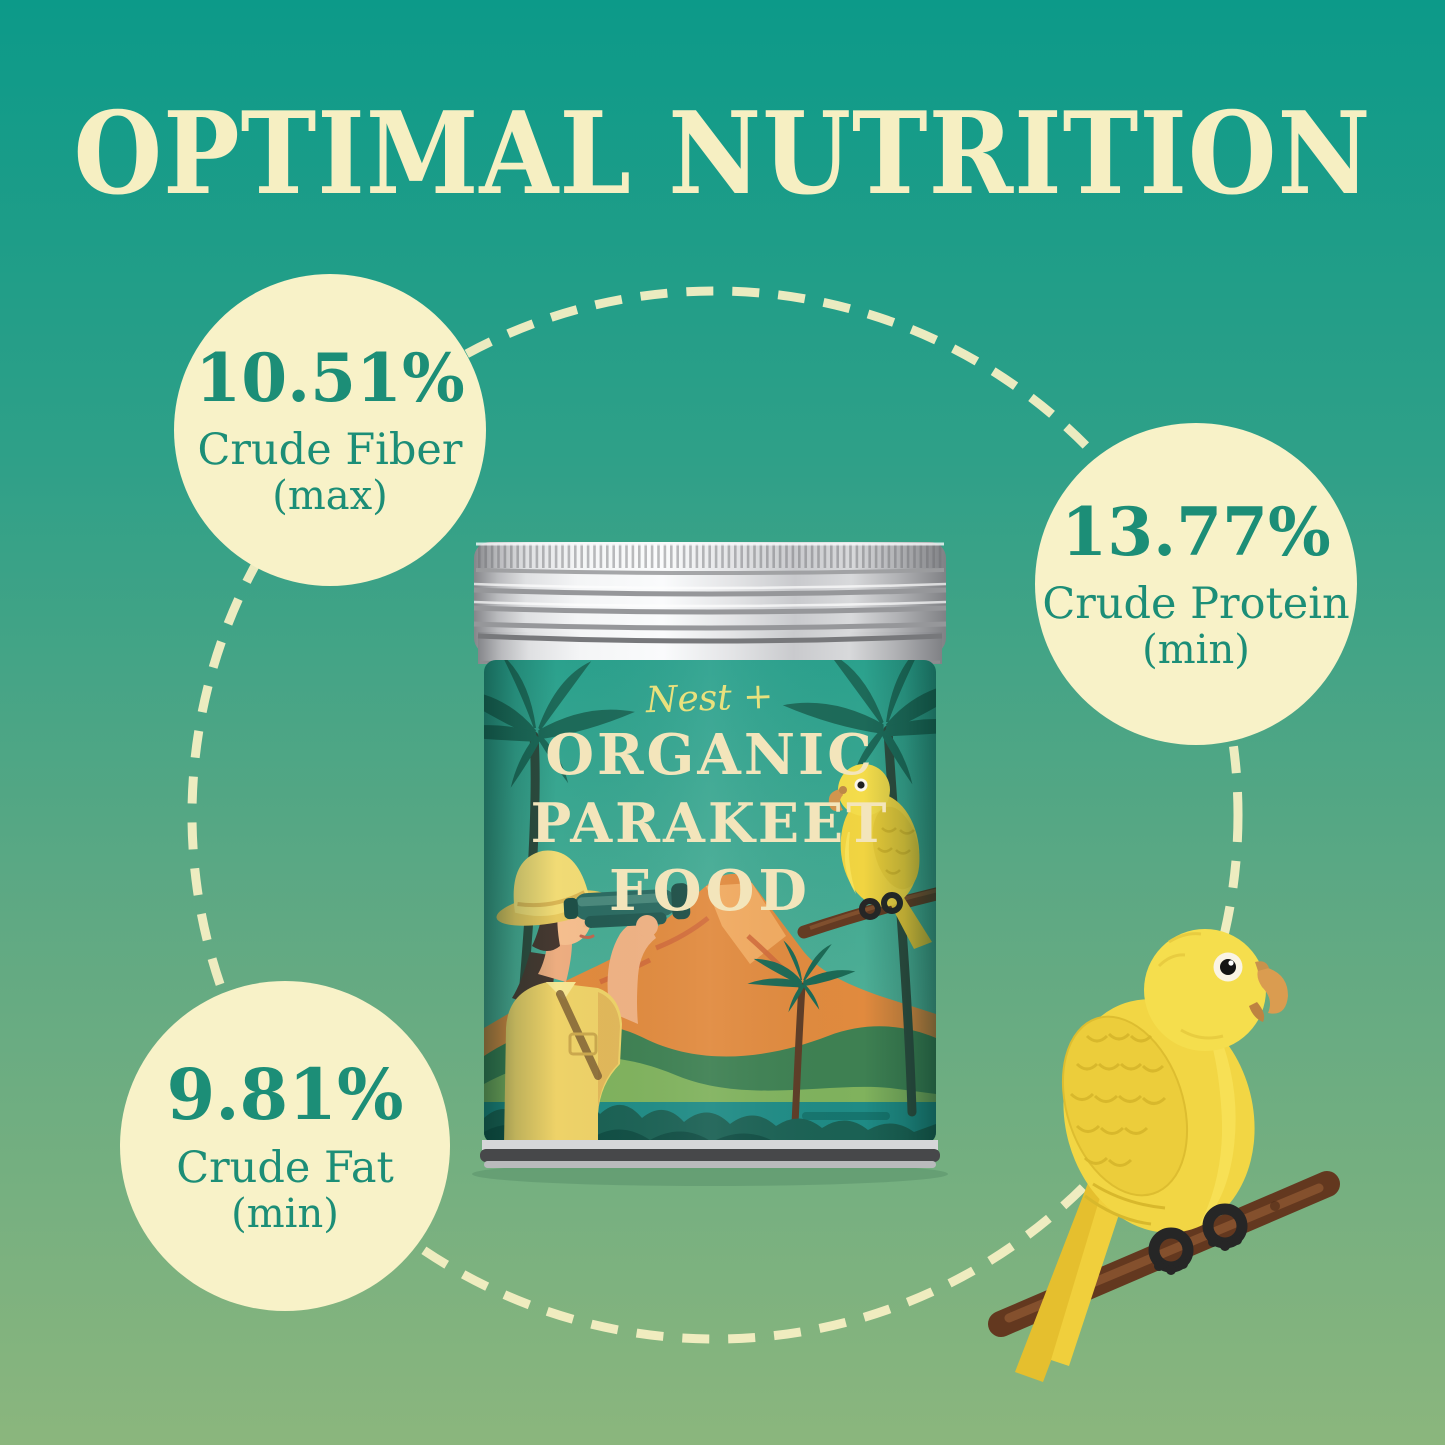 The height and width of the screenshot is (1445, 1445). Describe the element at coordinates (285, 1167) in the screenshot. I see `stat-label: Crude Fat` at that location.